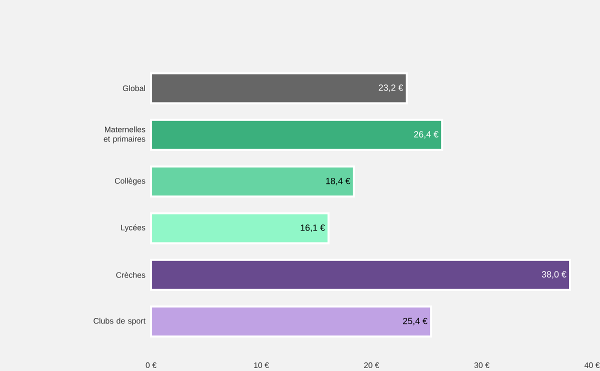  Describe the element at coordinates (391, 88) in the screenshot. I see `data-label: 23,2 €` at that location.